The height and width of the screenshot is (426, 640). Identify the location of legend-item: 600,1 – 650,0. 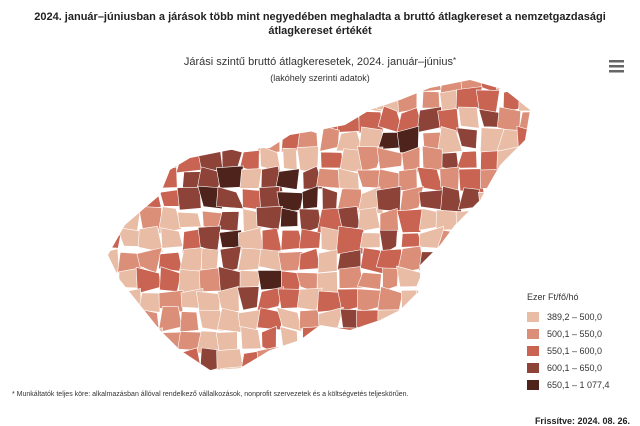
(568, 367).